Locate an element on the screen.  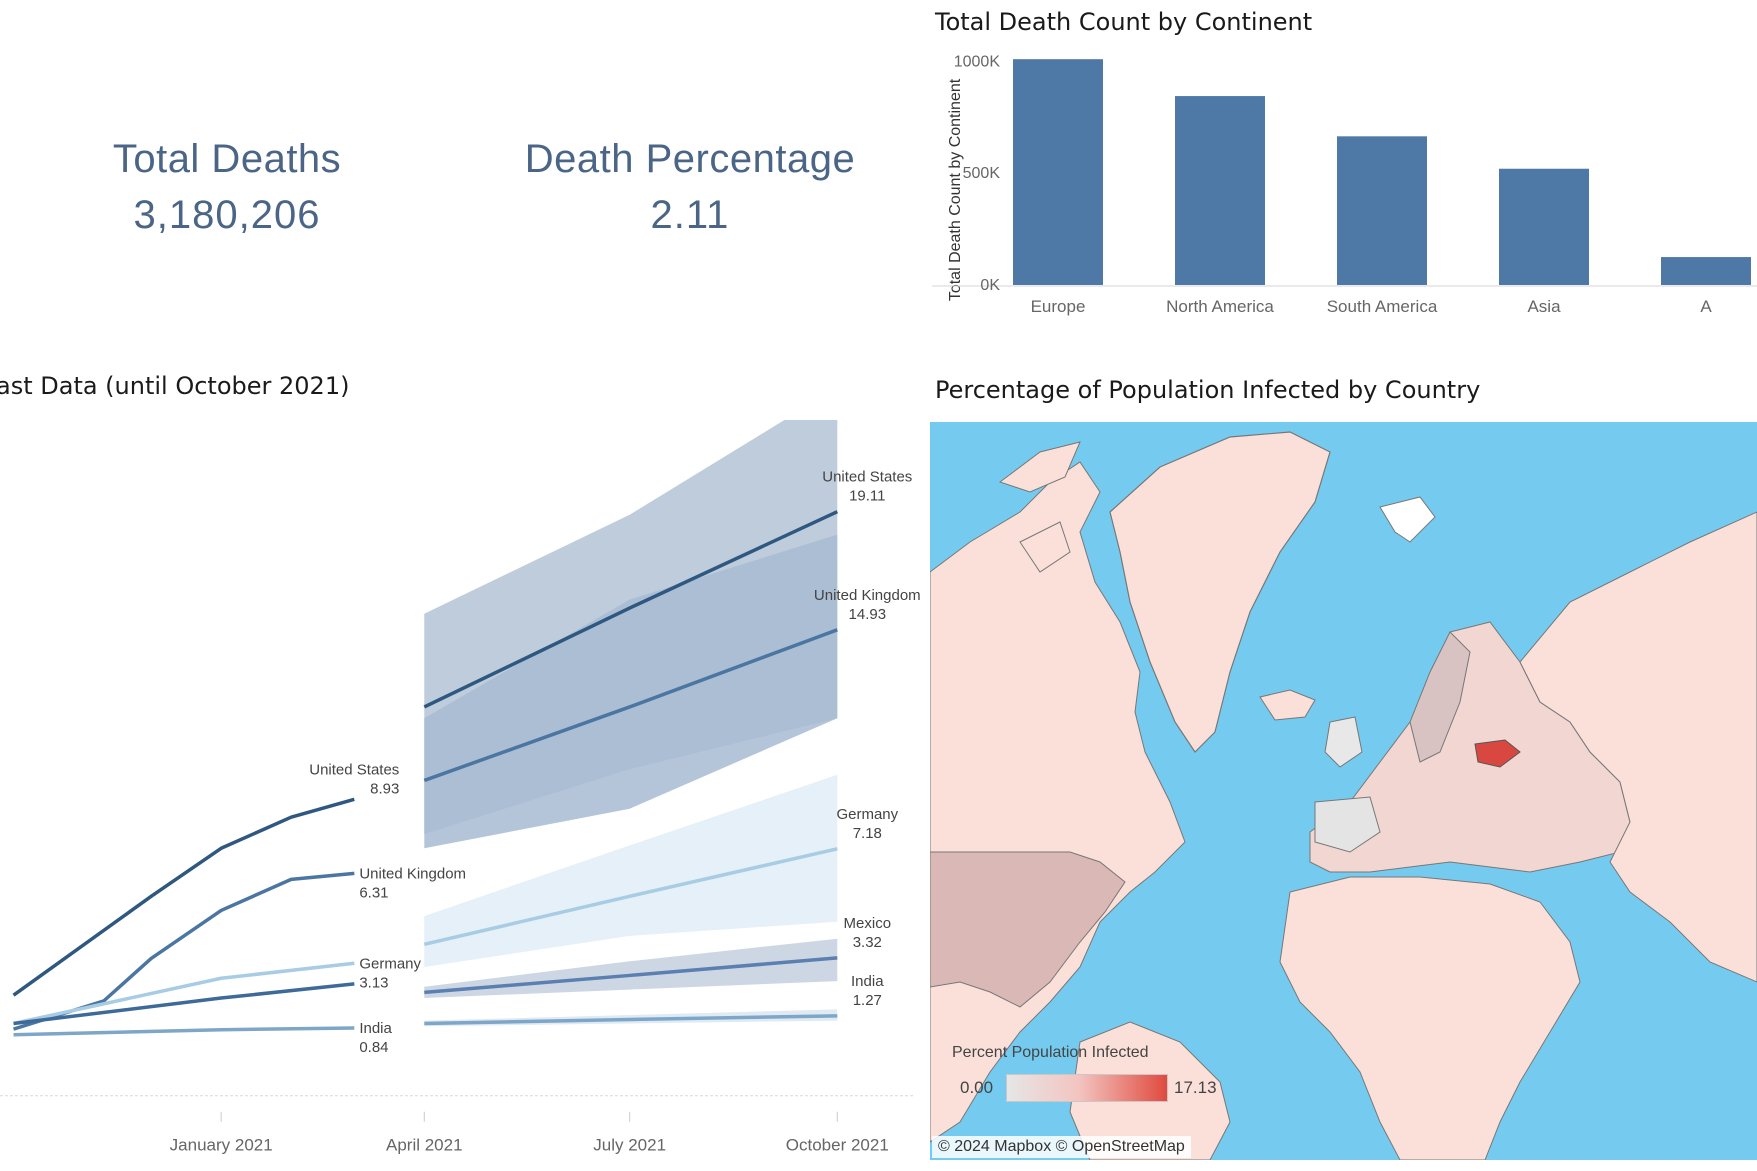
actual-line-united-states is located at coordinates (183, 897).